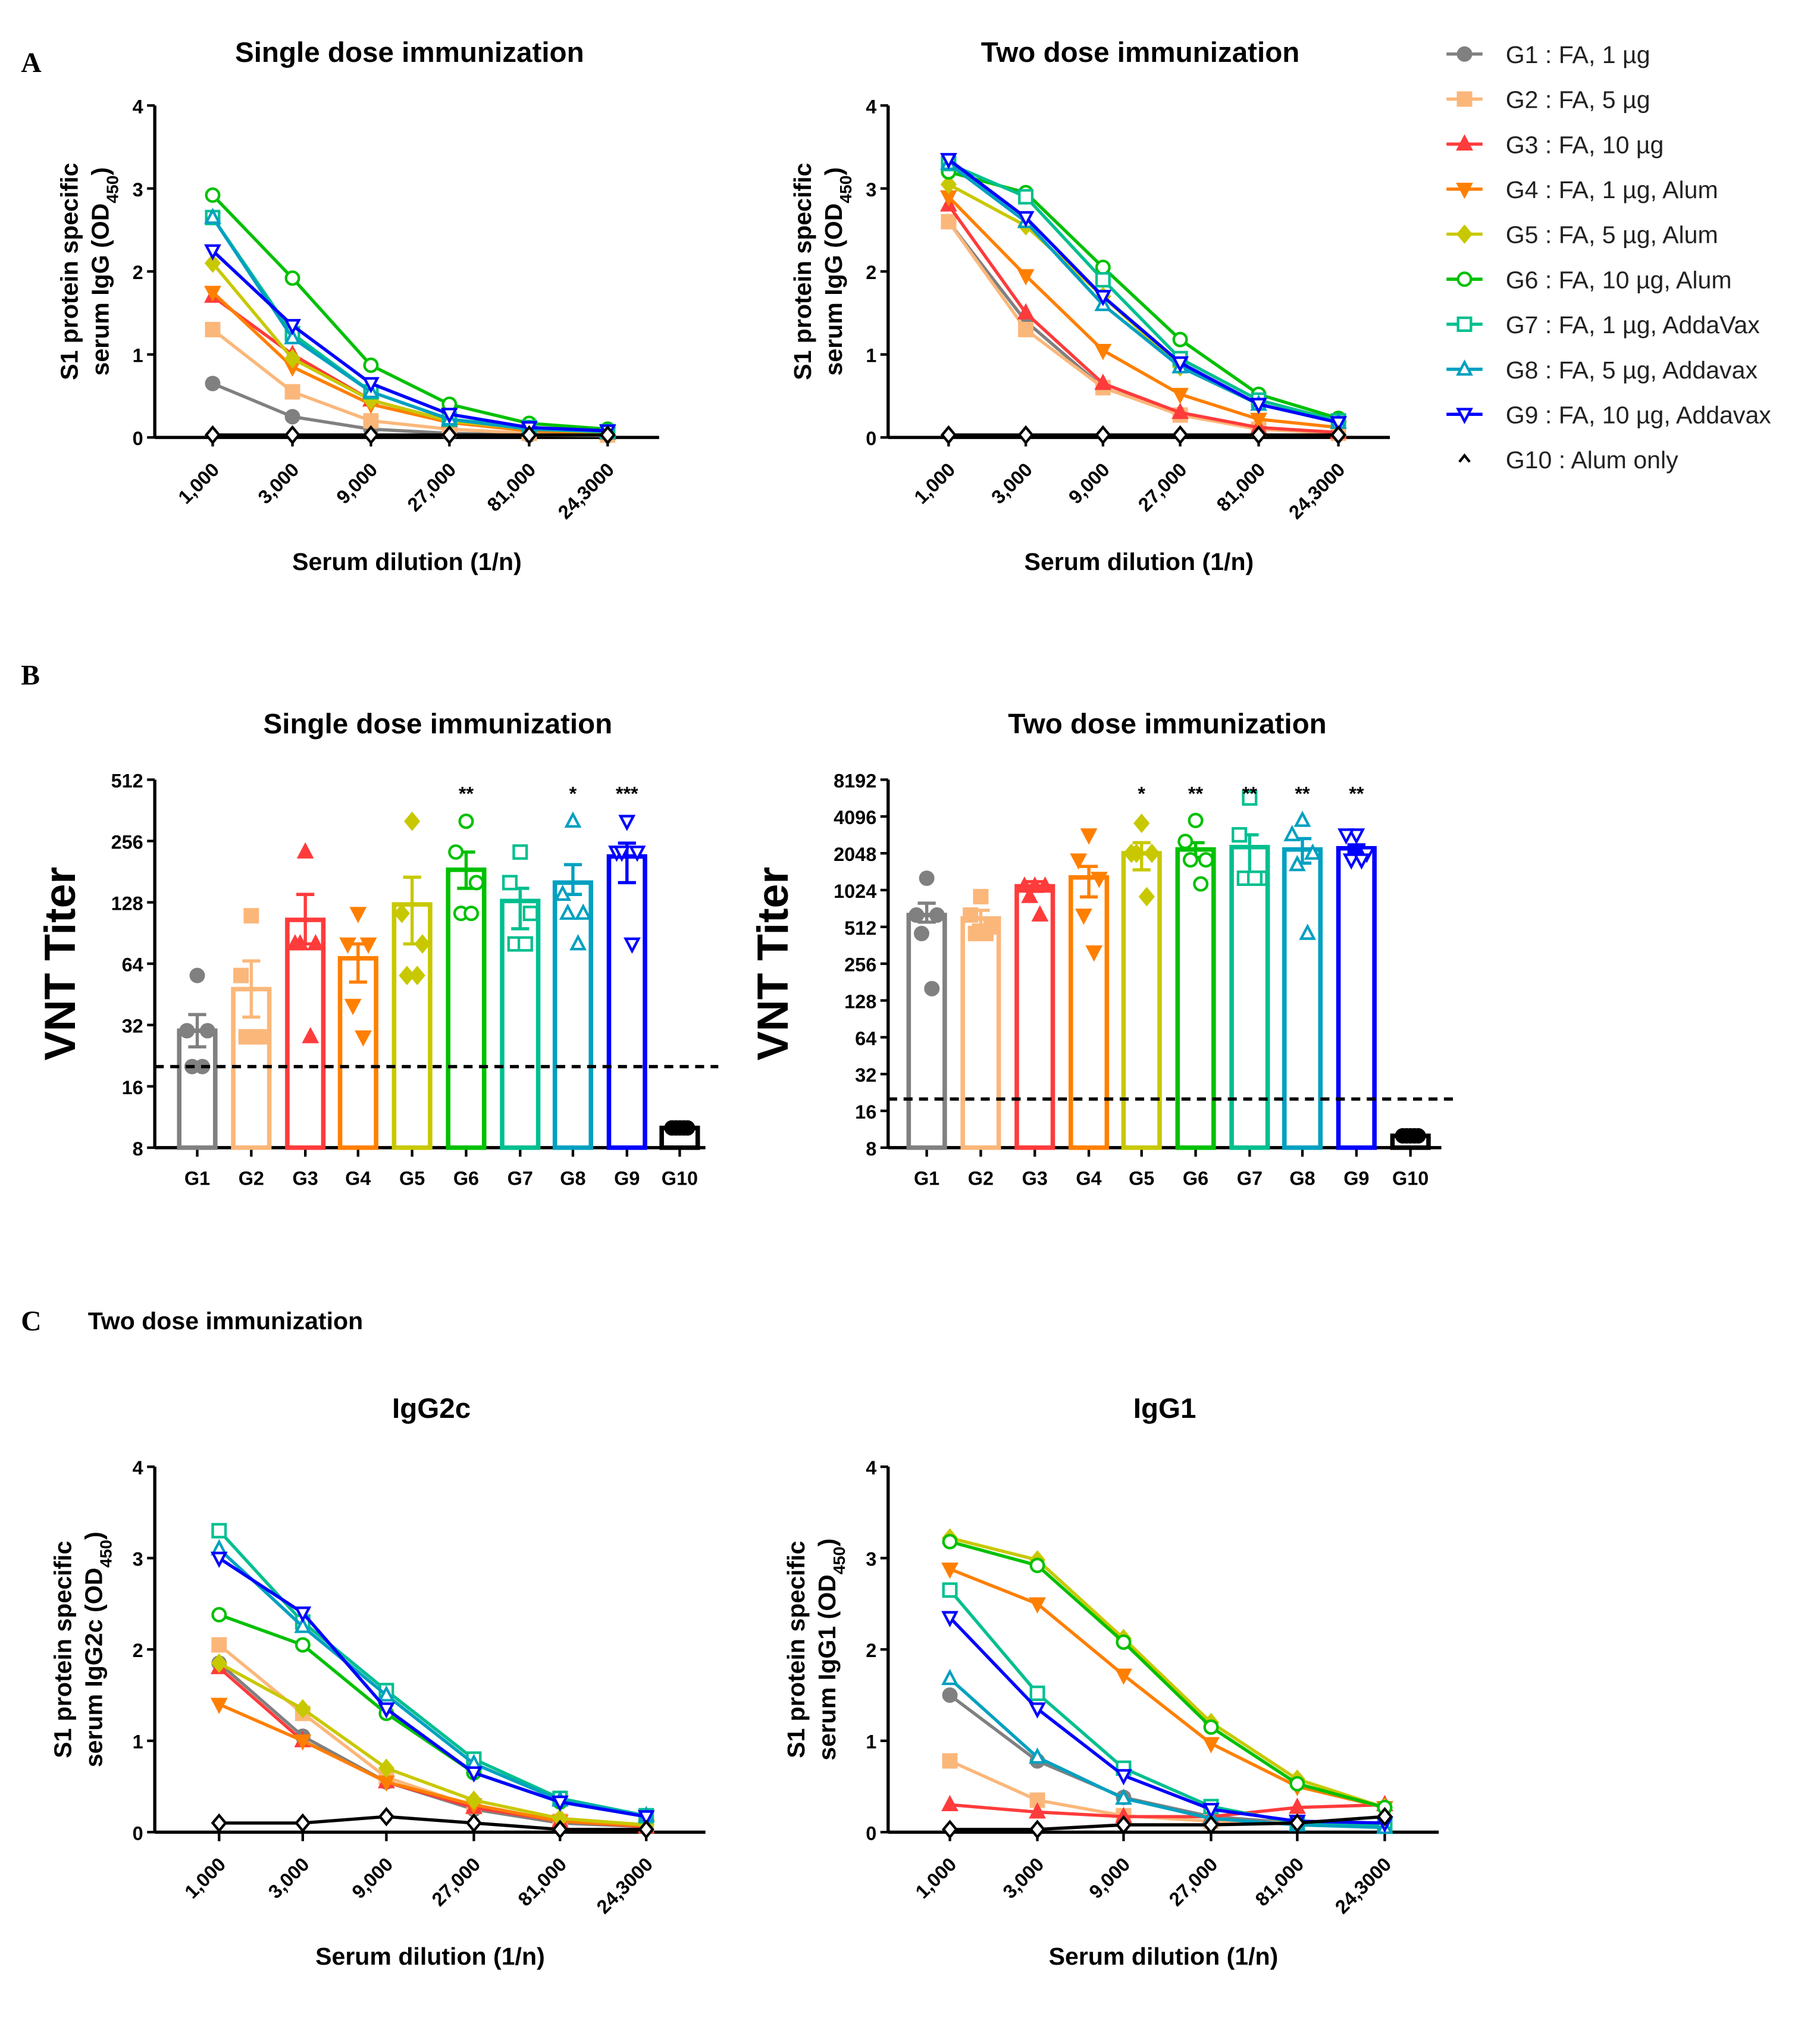 Image resolution: width=1820 pixels, height=2020 pixels. Describe the element at coordinates (1585, 144) in the screenshot. I see `legend-label: G3 : FA, 10 µg` at that location.